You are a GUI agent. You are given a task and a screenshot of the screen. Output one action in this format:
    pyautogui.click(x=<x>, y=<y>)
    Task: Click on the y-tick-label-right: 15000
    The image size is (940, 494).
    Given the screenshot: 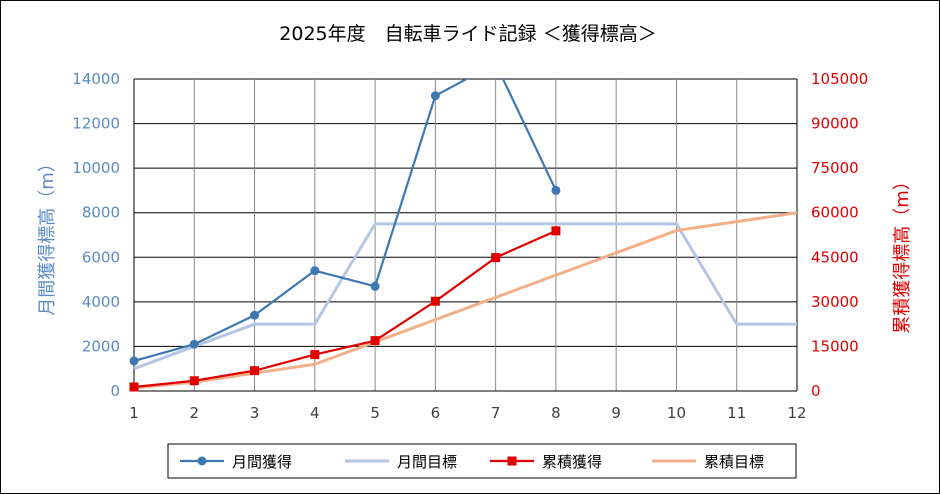 What is the action you would take?
    pyautogui.click(x=835, y=346)
    